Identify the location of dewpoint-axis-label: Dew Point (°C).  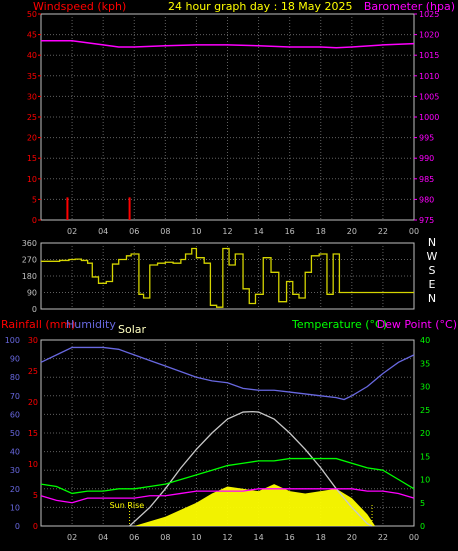
(417, 324).